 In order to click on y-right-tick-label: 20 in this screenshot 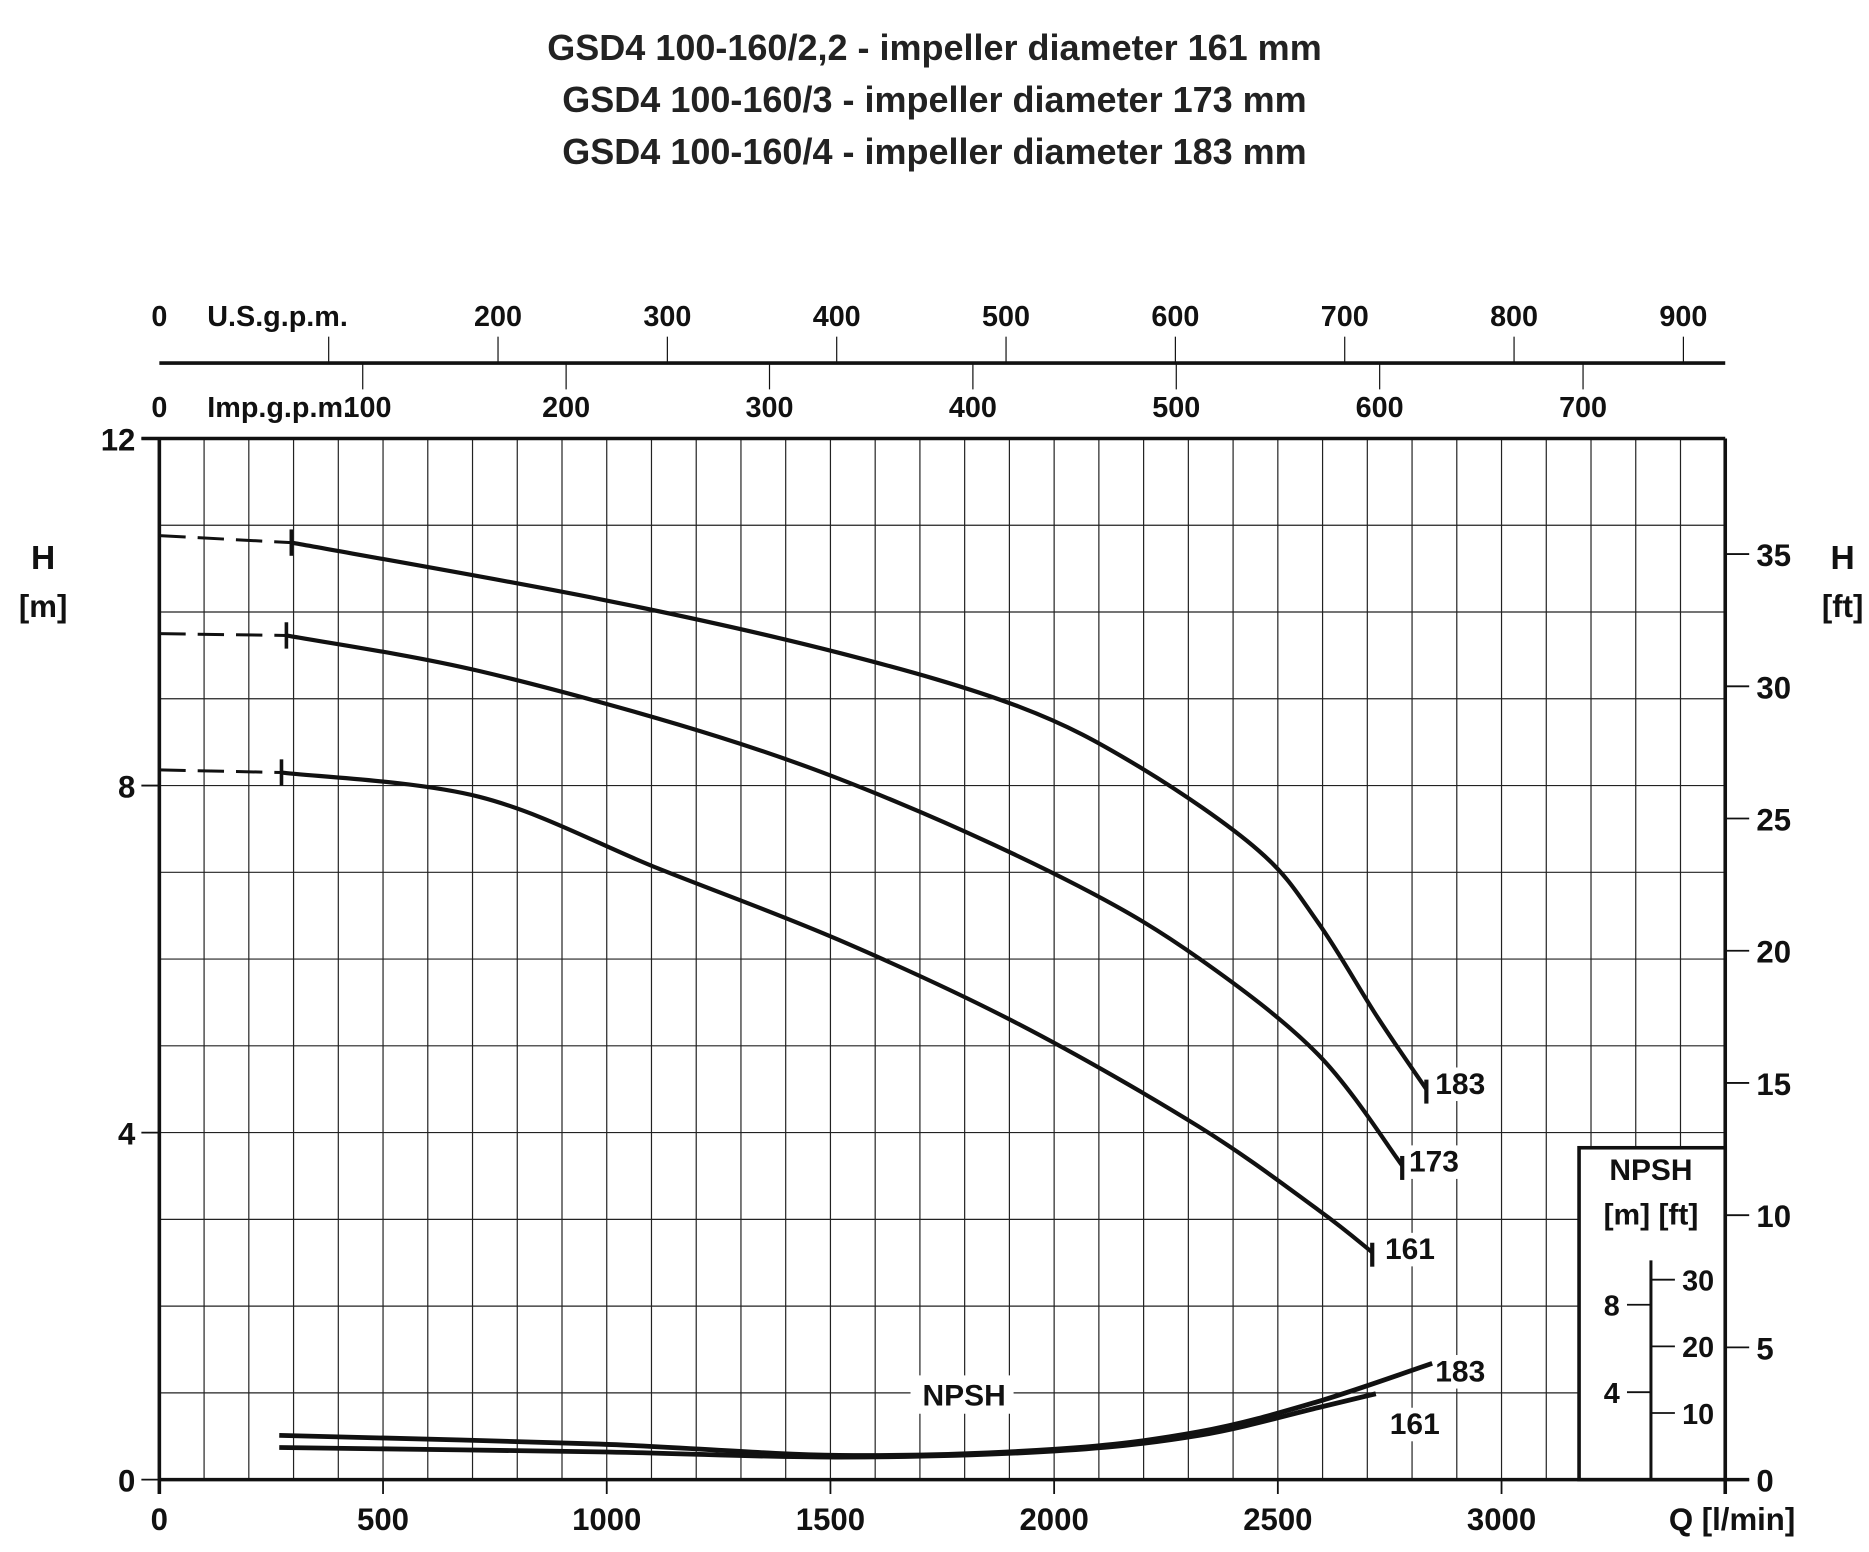, I will do `click(1773, 952)`.